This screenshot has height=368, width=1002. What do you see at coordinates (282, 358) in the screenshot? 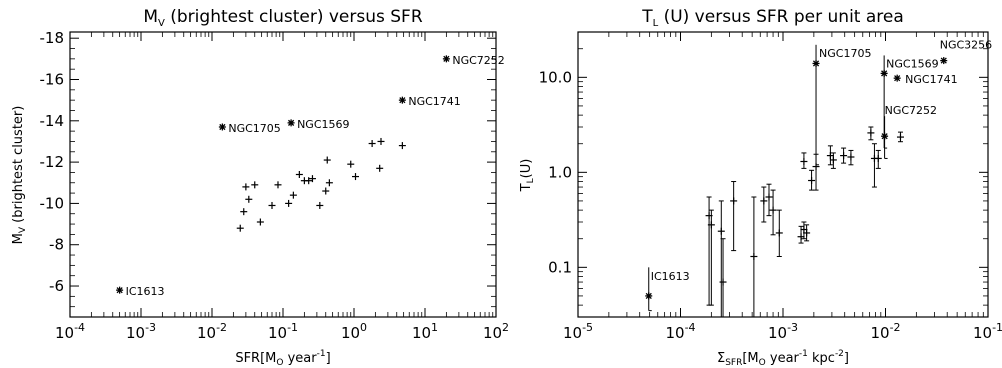
I see `left-x-axis-label: SFR[MO year-1]` at bounding box center [282, 358].